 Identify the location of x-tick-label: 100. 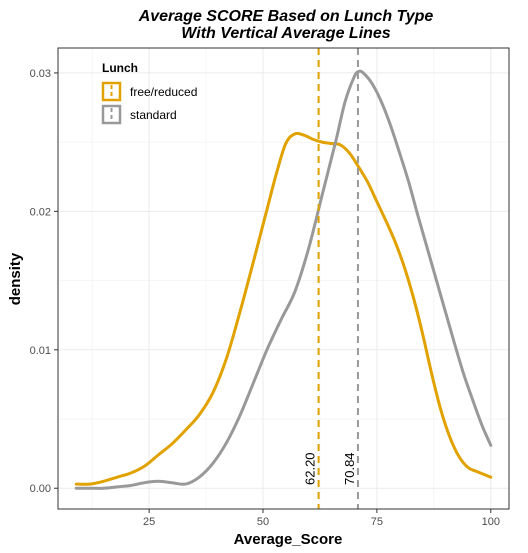
(491, 522).